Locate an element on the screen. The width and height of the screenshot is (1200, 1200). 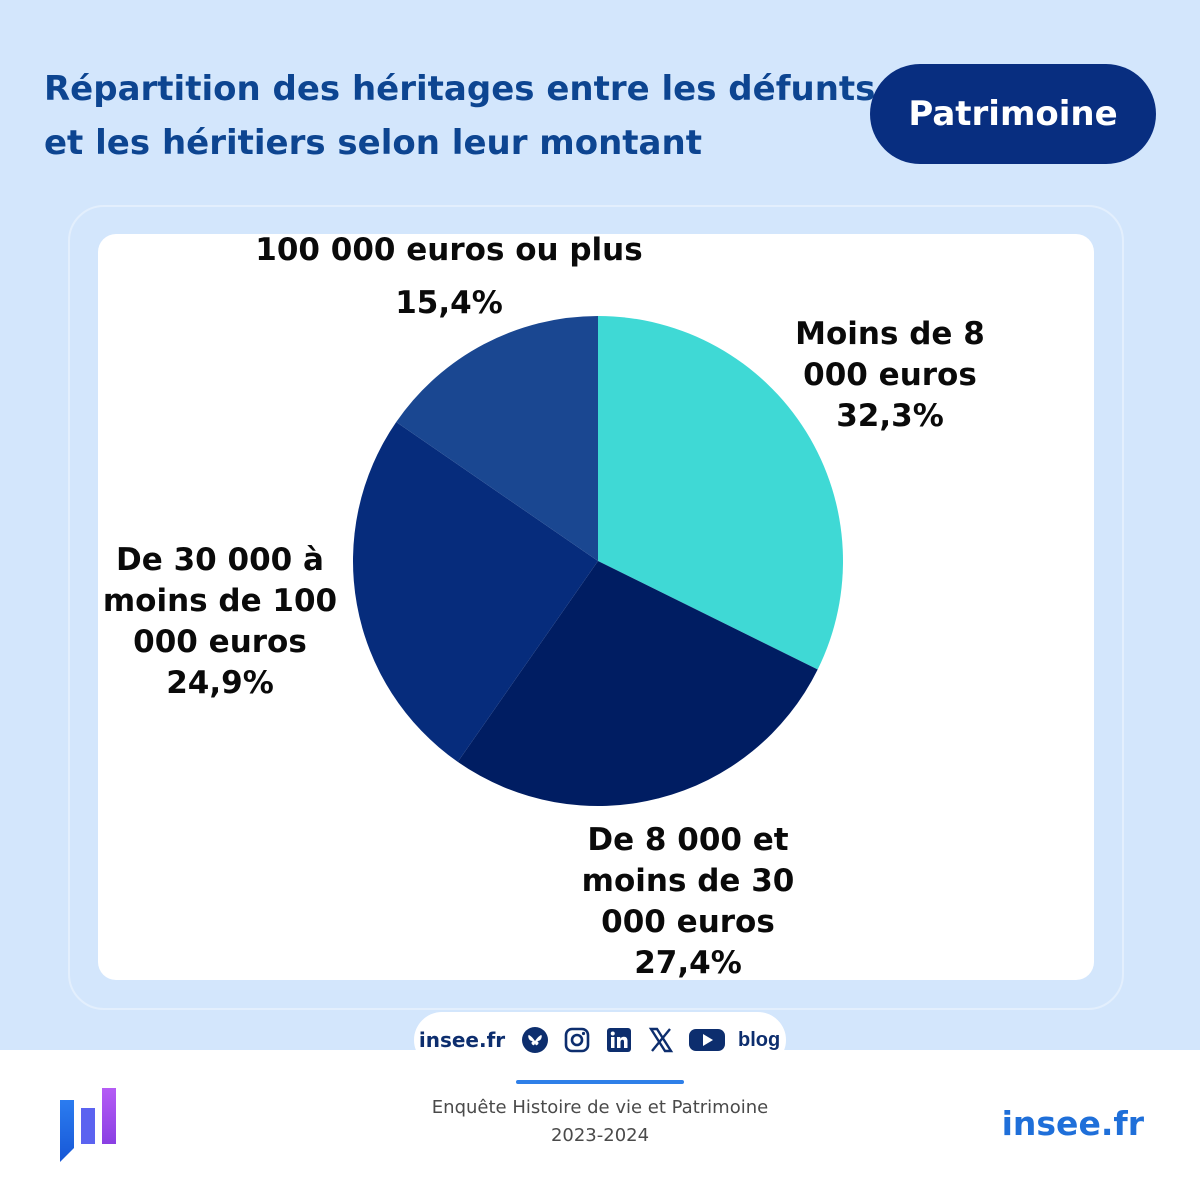
slice-label-100000-plus: 100 000 euros ou plus 15,4% is located at coordinates (449, 277).